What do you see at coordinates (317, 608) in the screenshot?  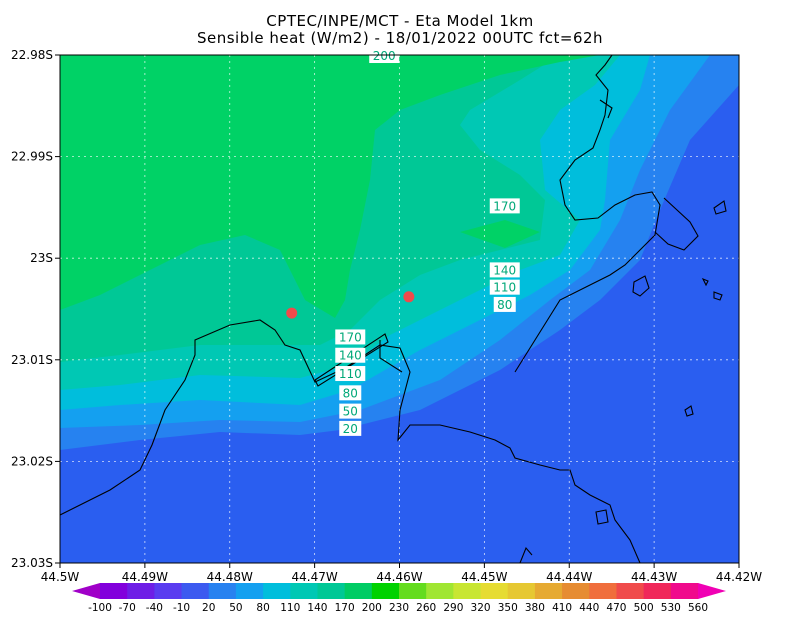 I see `colorbar-label: 140` at bounding box center [317, 608].